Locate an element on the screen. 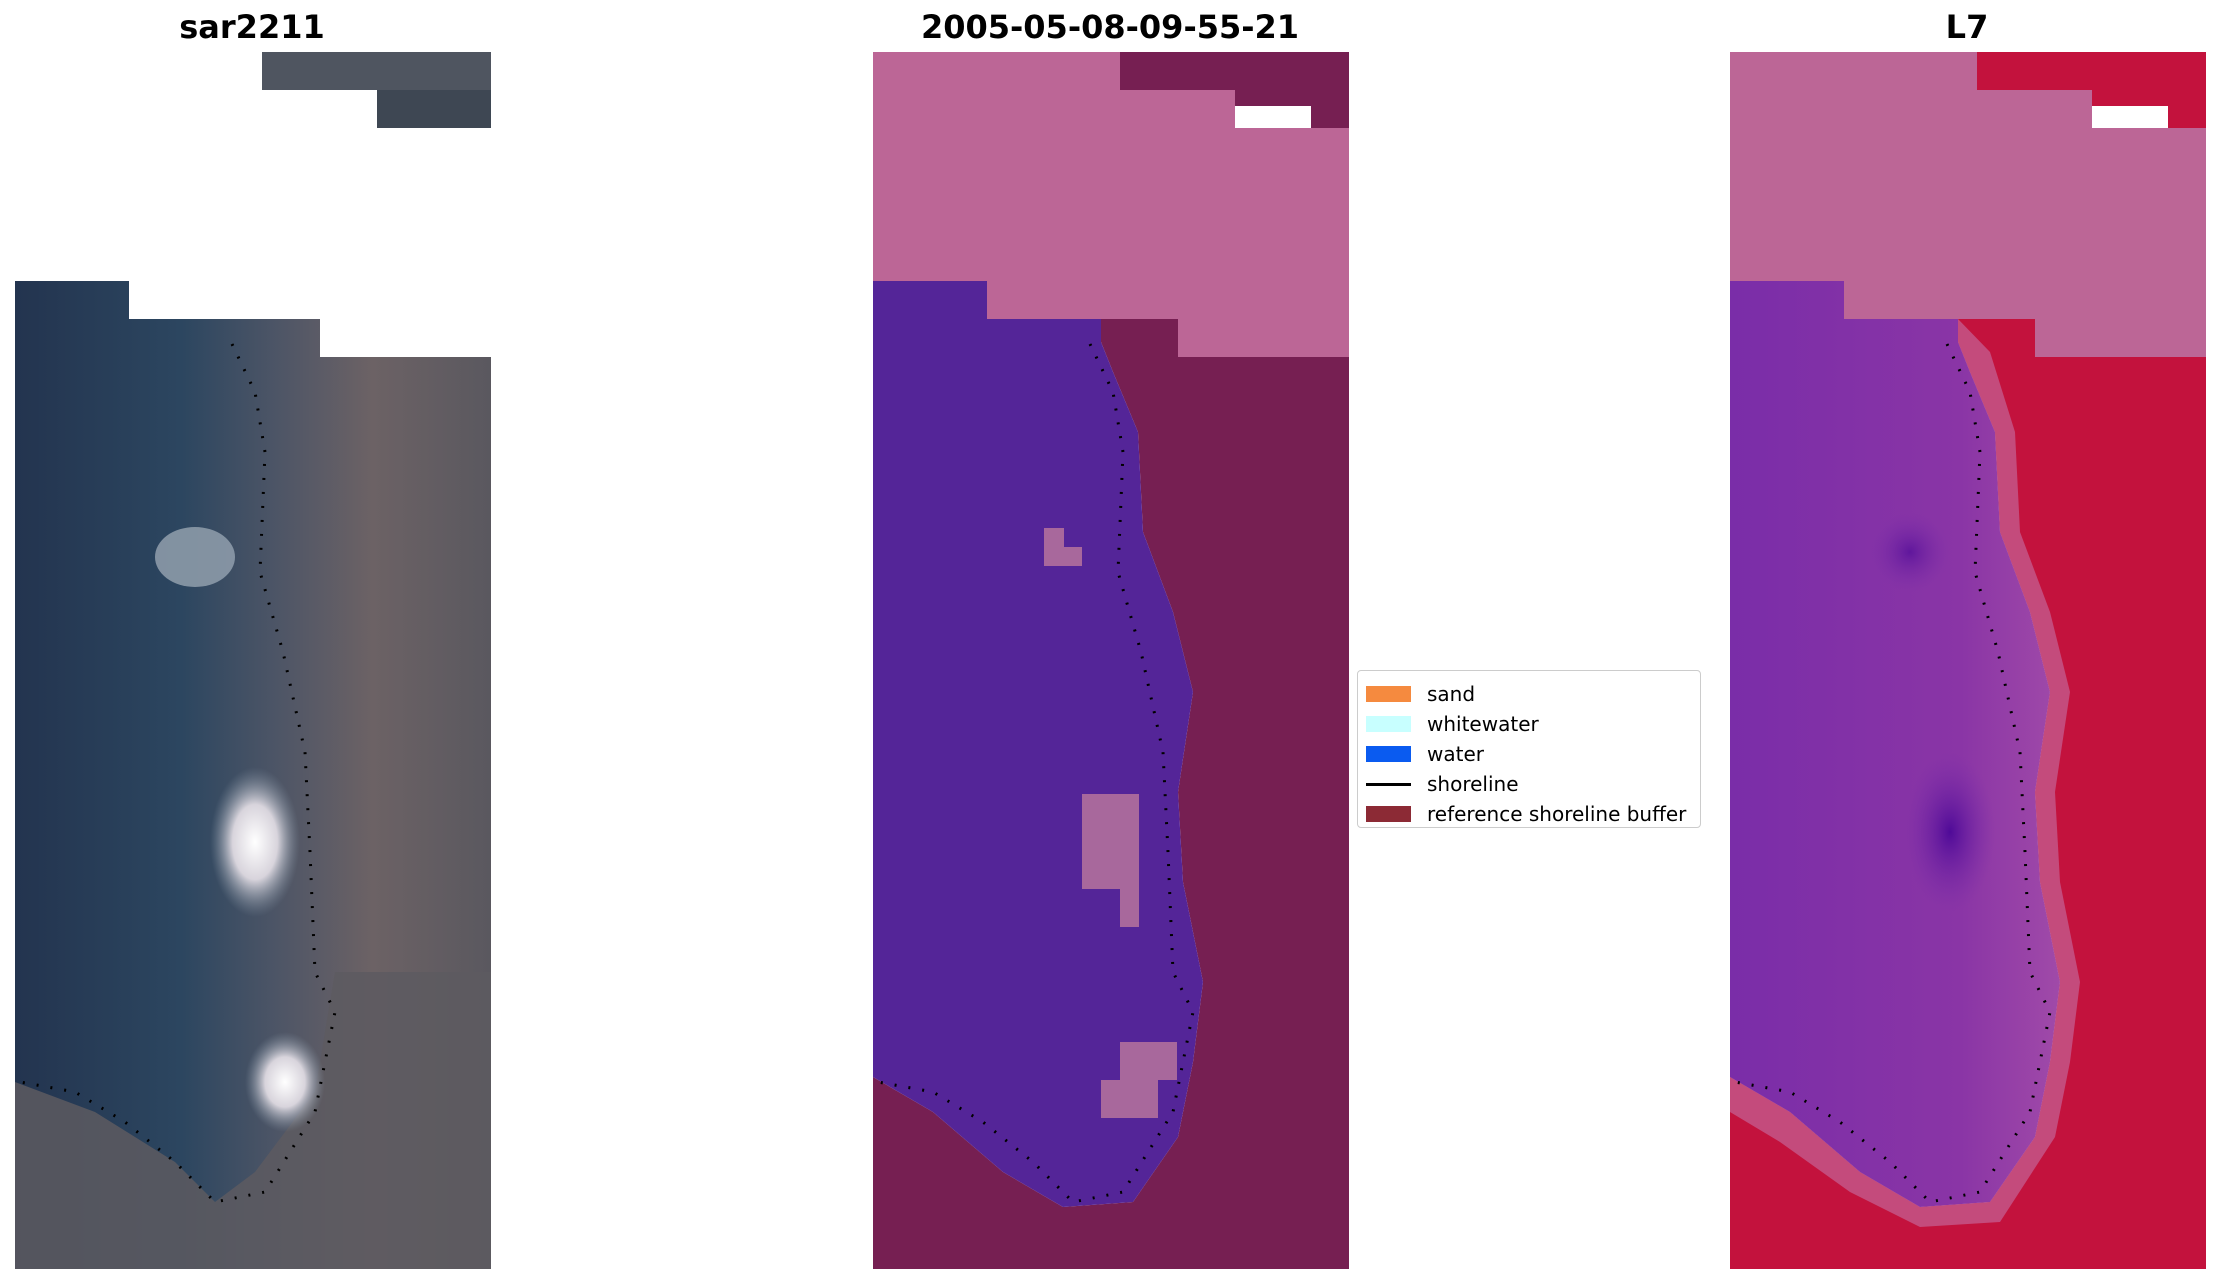 Image resolution: width=2219 pixels, height=1283 pixels. legend-label: whitewater is located at coordinates (1483, 724).